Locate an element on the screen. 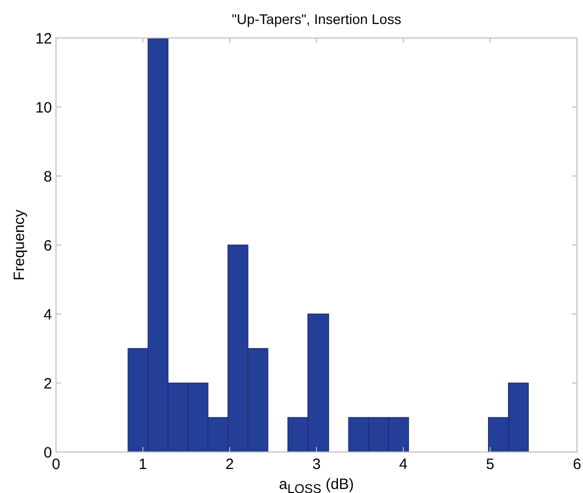 The image size is (583, 493). y-tick-label: 6 is located at coordinates (48, 245).